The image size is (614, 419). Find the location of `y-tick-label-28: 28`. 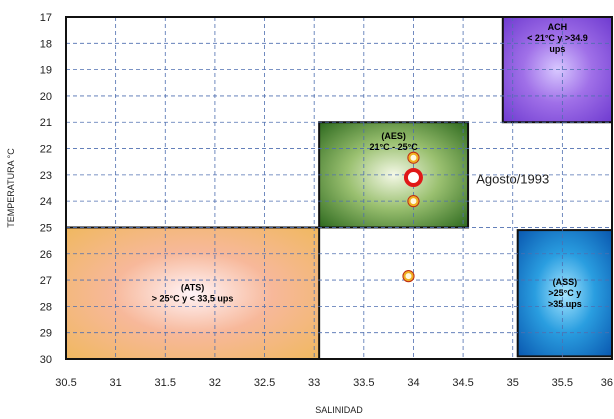

y-tick-label-28: 28 is located at coordinates (46, 307).